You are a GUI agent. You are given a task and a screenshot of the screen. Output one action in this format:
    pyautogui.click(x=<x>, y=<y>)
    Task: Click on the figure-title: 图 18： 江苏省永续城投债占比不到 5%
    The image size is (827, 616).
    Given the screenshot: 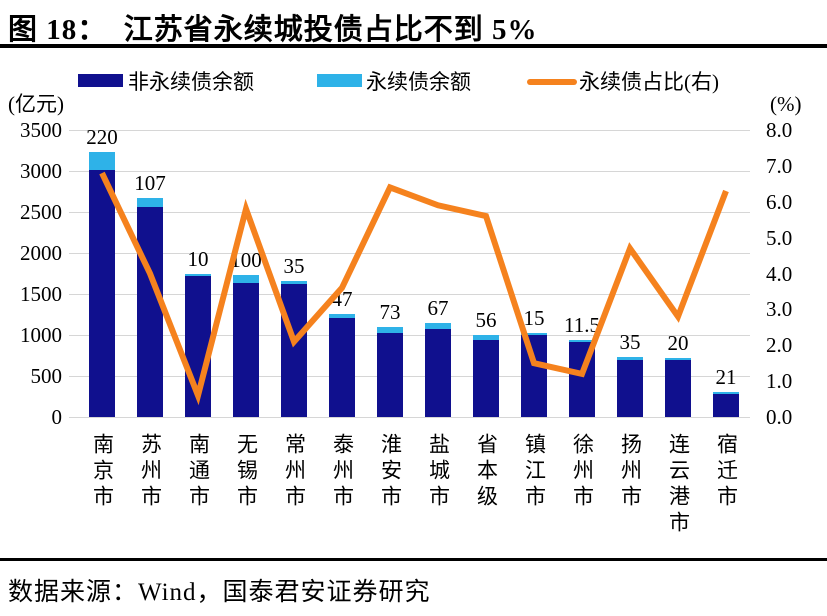 What is the action you would take?
    pyautogui.click(x=273, y=30)
    